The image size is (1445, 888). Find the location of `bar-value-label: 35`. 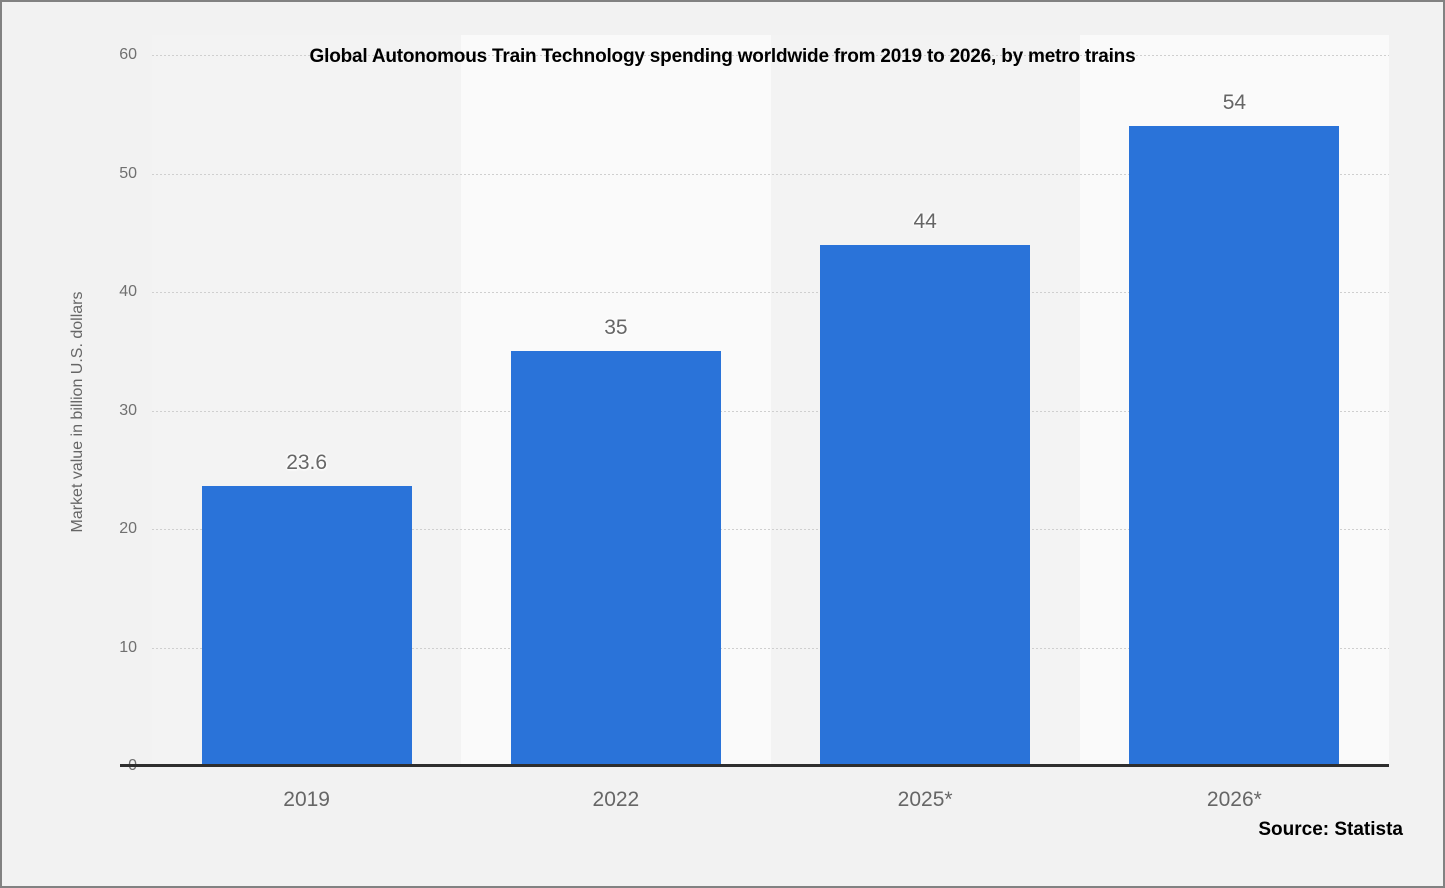

bar-value-label: 35 is located at coordinates (616, 328).